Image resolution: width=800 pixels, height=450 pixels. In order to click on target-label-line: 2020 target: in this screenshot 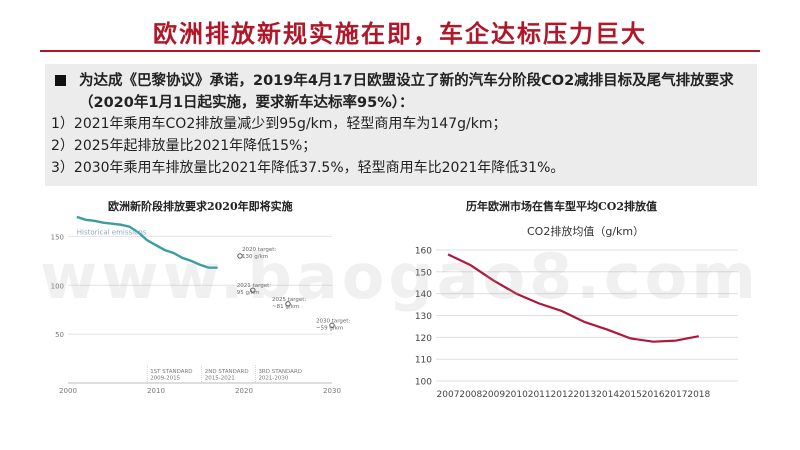, I will do `click(259, 250)`.